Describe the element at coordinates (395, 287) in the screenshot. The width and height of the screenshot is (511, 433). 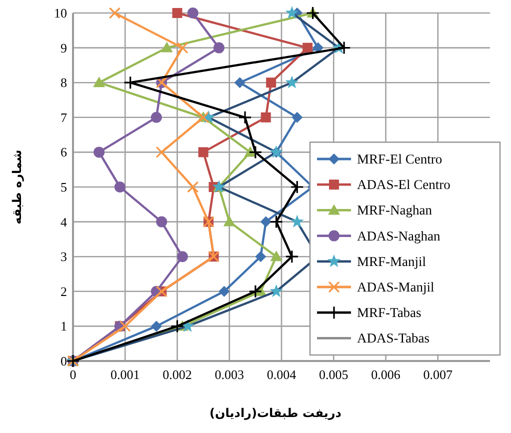
I see `legend-label: ADAS-Manjil` at that location.